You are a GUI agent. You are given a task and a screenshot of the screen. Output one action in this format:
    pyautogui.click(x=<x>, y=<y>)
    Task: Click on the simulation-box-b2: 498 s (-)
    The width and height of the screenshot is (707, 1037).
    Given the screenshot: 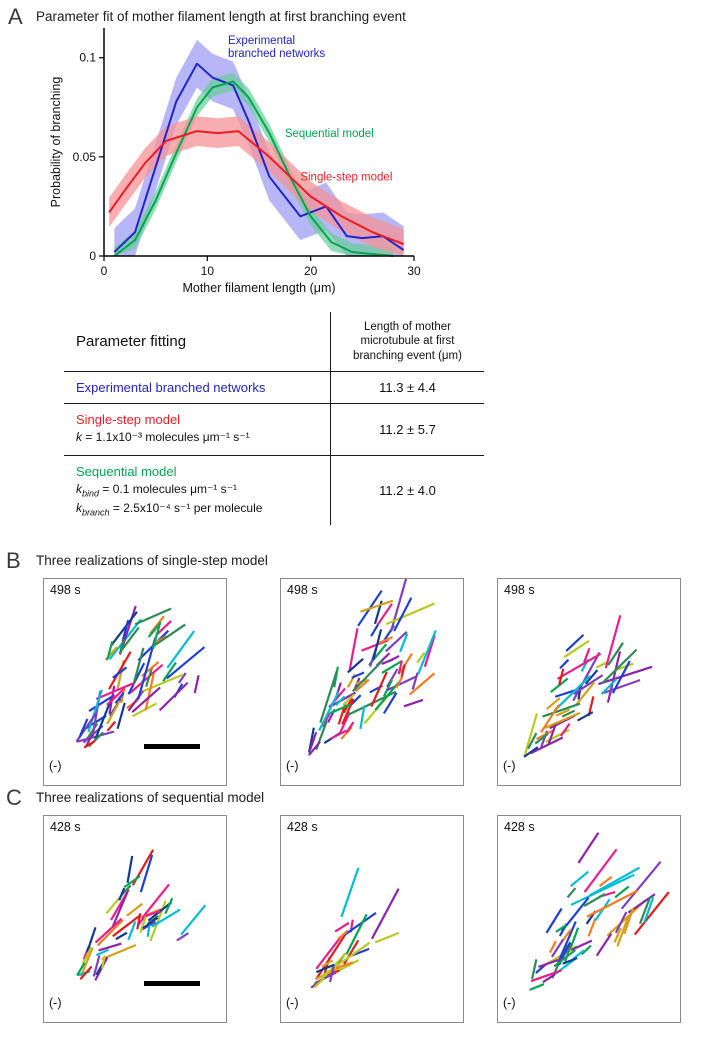 What is the action you would take?
    pyautogui.click(x=372, y=682)
    